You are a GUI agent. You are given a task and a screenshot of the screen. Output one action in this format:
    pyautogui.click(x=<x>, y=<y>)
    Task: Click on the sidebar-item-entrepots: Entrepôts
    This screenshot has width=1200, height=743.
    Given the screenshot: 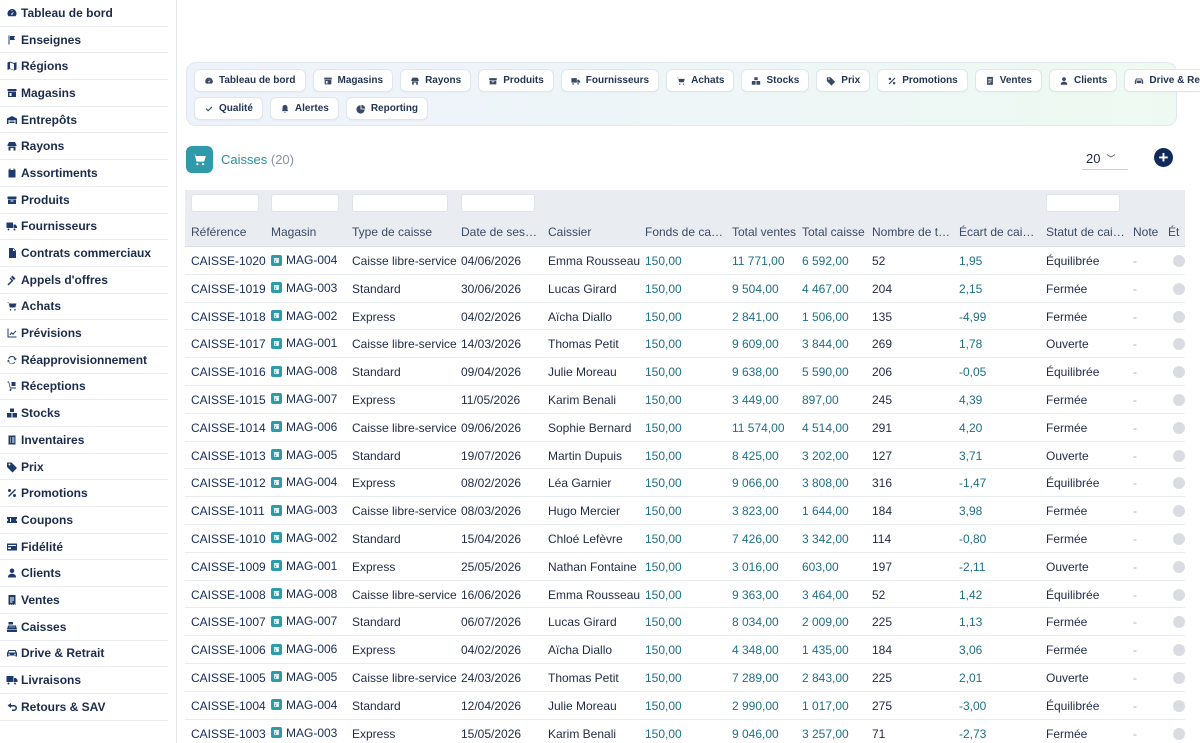 What is the action you would take?
    pyautogui.click(x=84, y=120)
    